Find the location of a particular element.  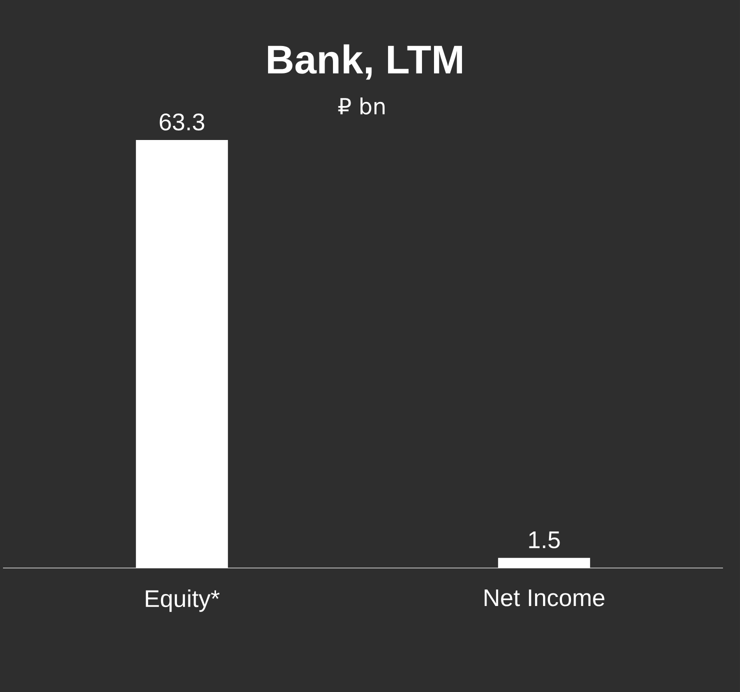

x-tick-label: Equity* is located at coordinates (183, 601).